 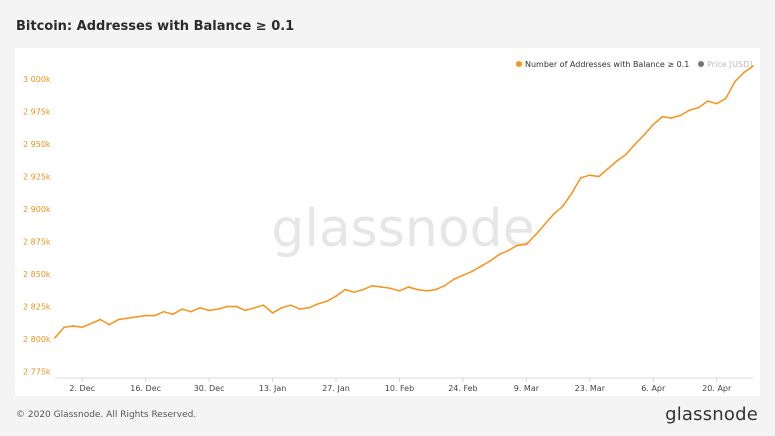 I want to click on brand-logo: glassnode, so click(x=711, y=414).